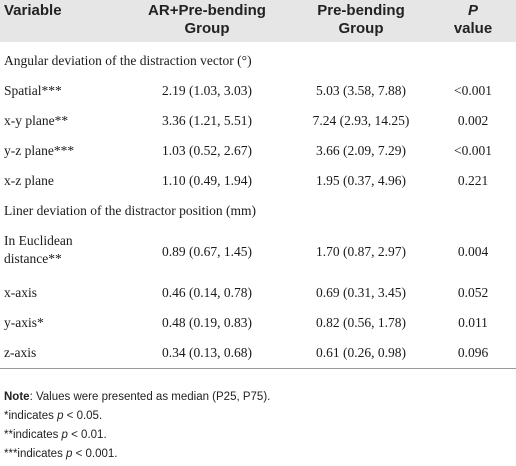 The image size is (516, 466). What do you see at coordinates (20, 352) in the screenshot?
I see `cell-variable: z-axis` at bounding box center [20, 352].